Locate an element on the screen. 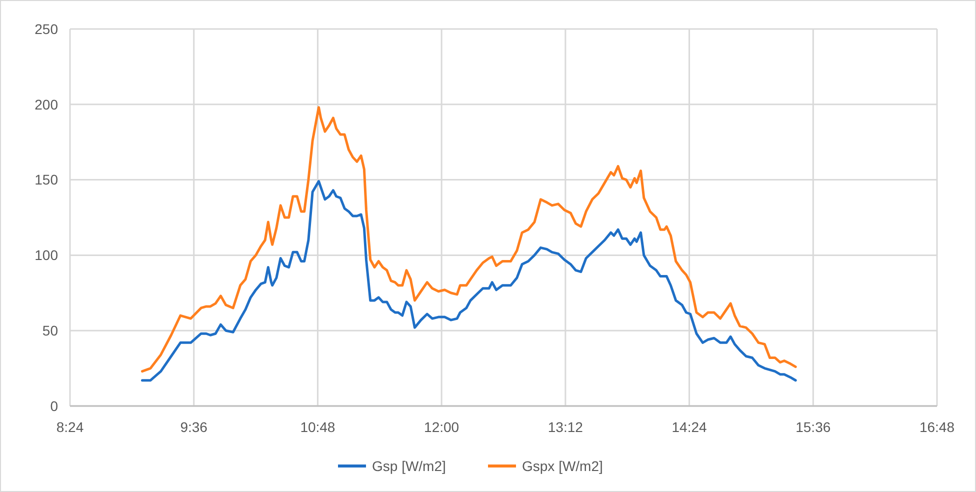  legend-label: Gspx [W/m2] is located at coordinates (562, 466).